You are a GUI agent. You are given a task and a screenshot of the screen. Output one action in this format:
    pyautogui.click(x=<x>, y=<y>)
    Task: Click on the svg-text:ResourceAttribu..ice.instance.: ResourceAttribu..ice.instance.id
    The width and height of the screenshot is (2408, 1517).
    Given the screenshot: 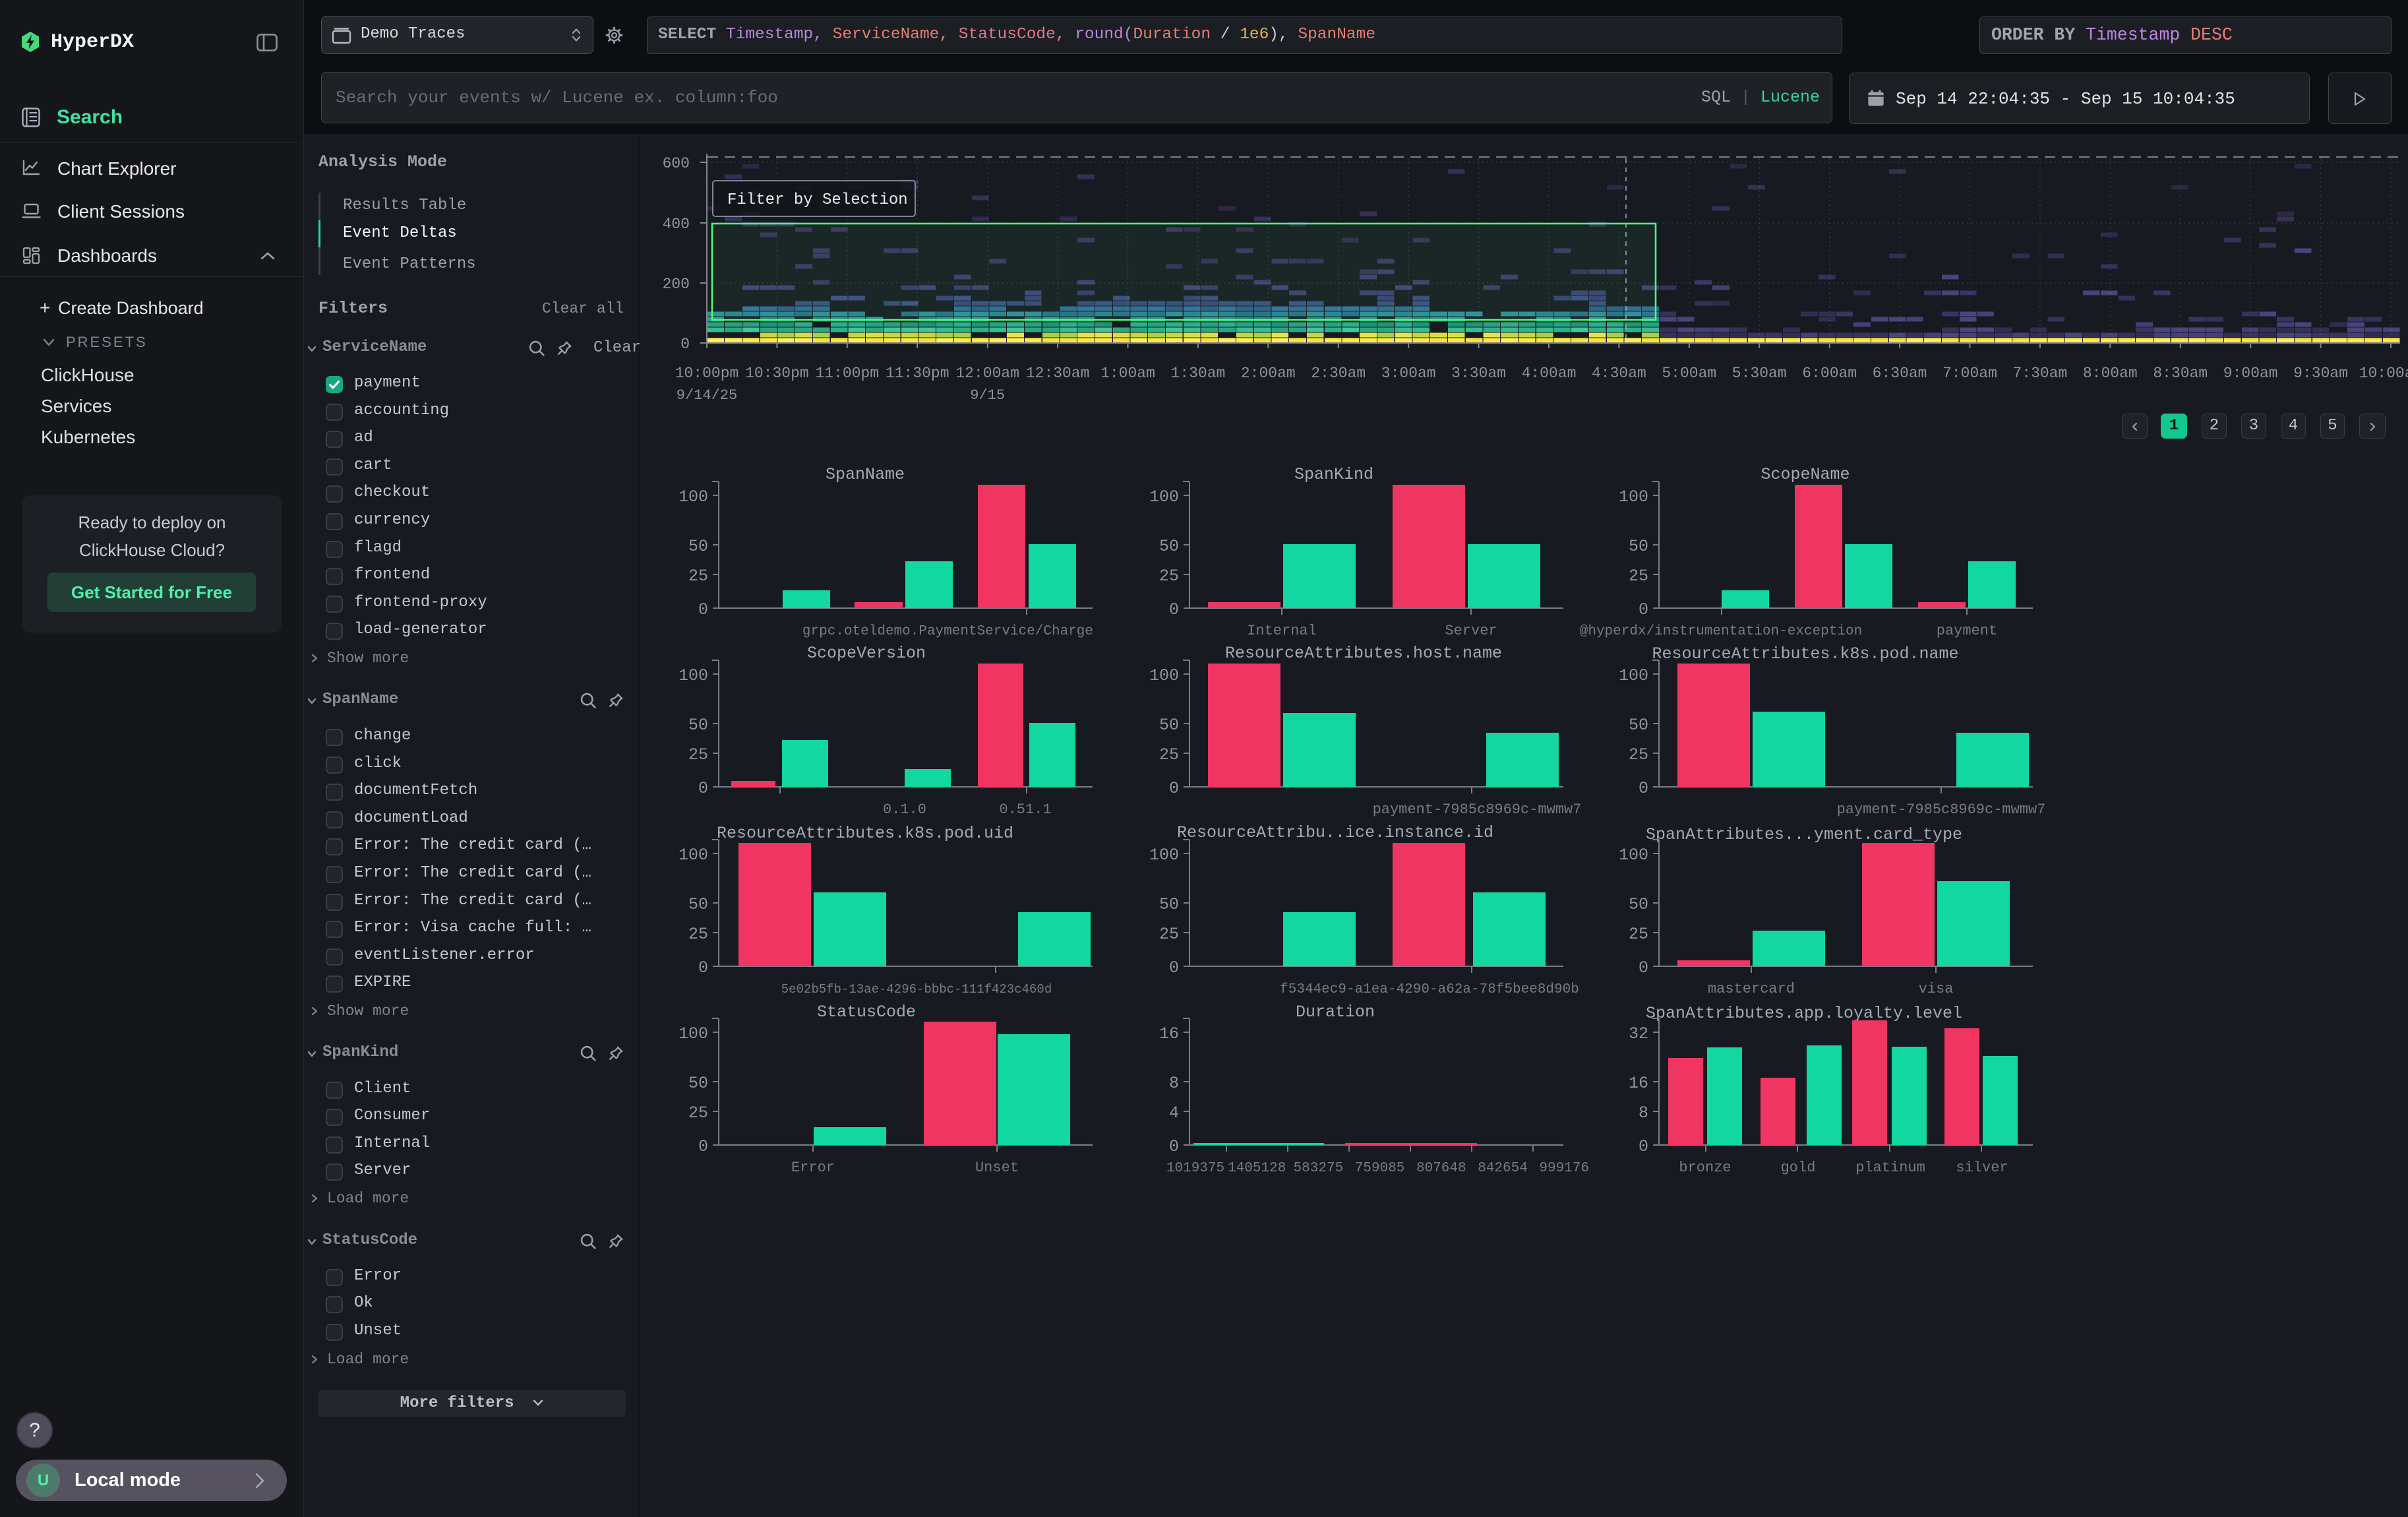 What is the action you would take?
    pyautogui.click(x=1335, y=832)
    